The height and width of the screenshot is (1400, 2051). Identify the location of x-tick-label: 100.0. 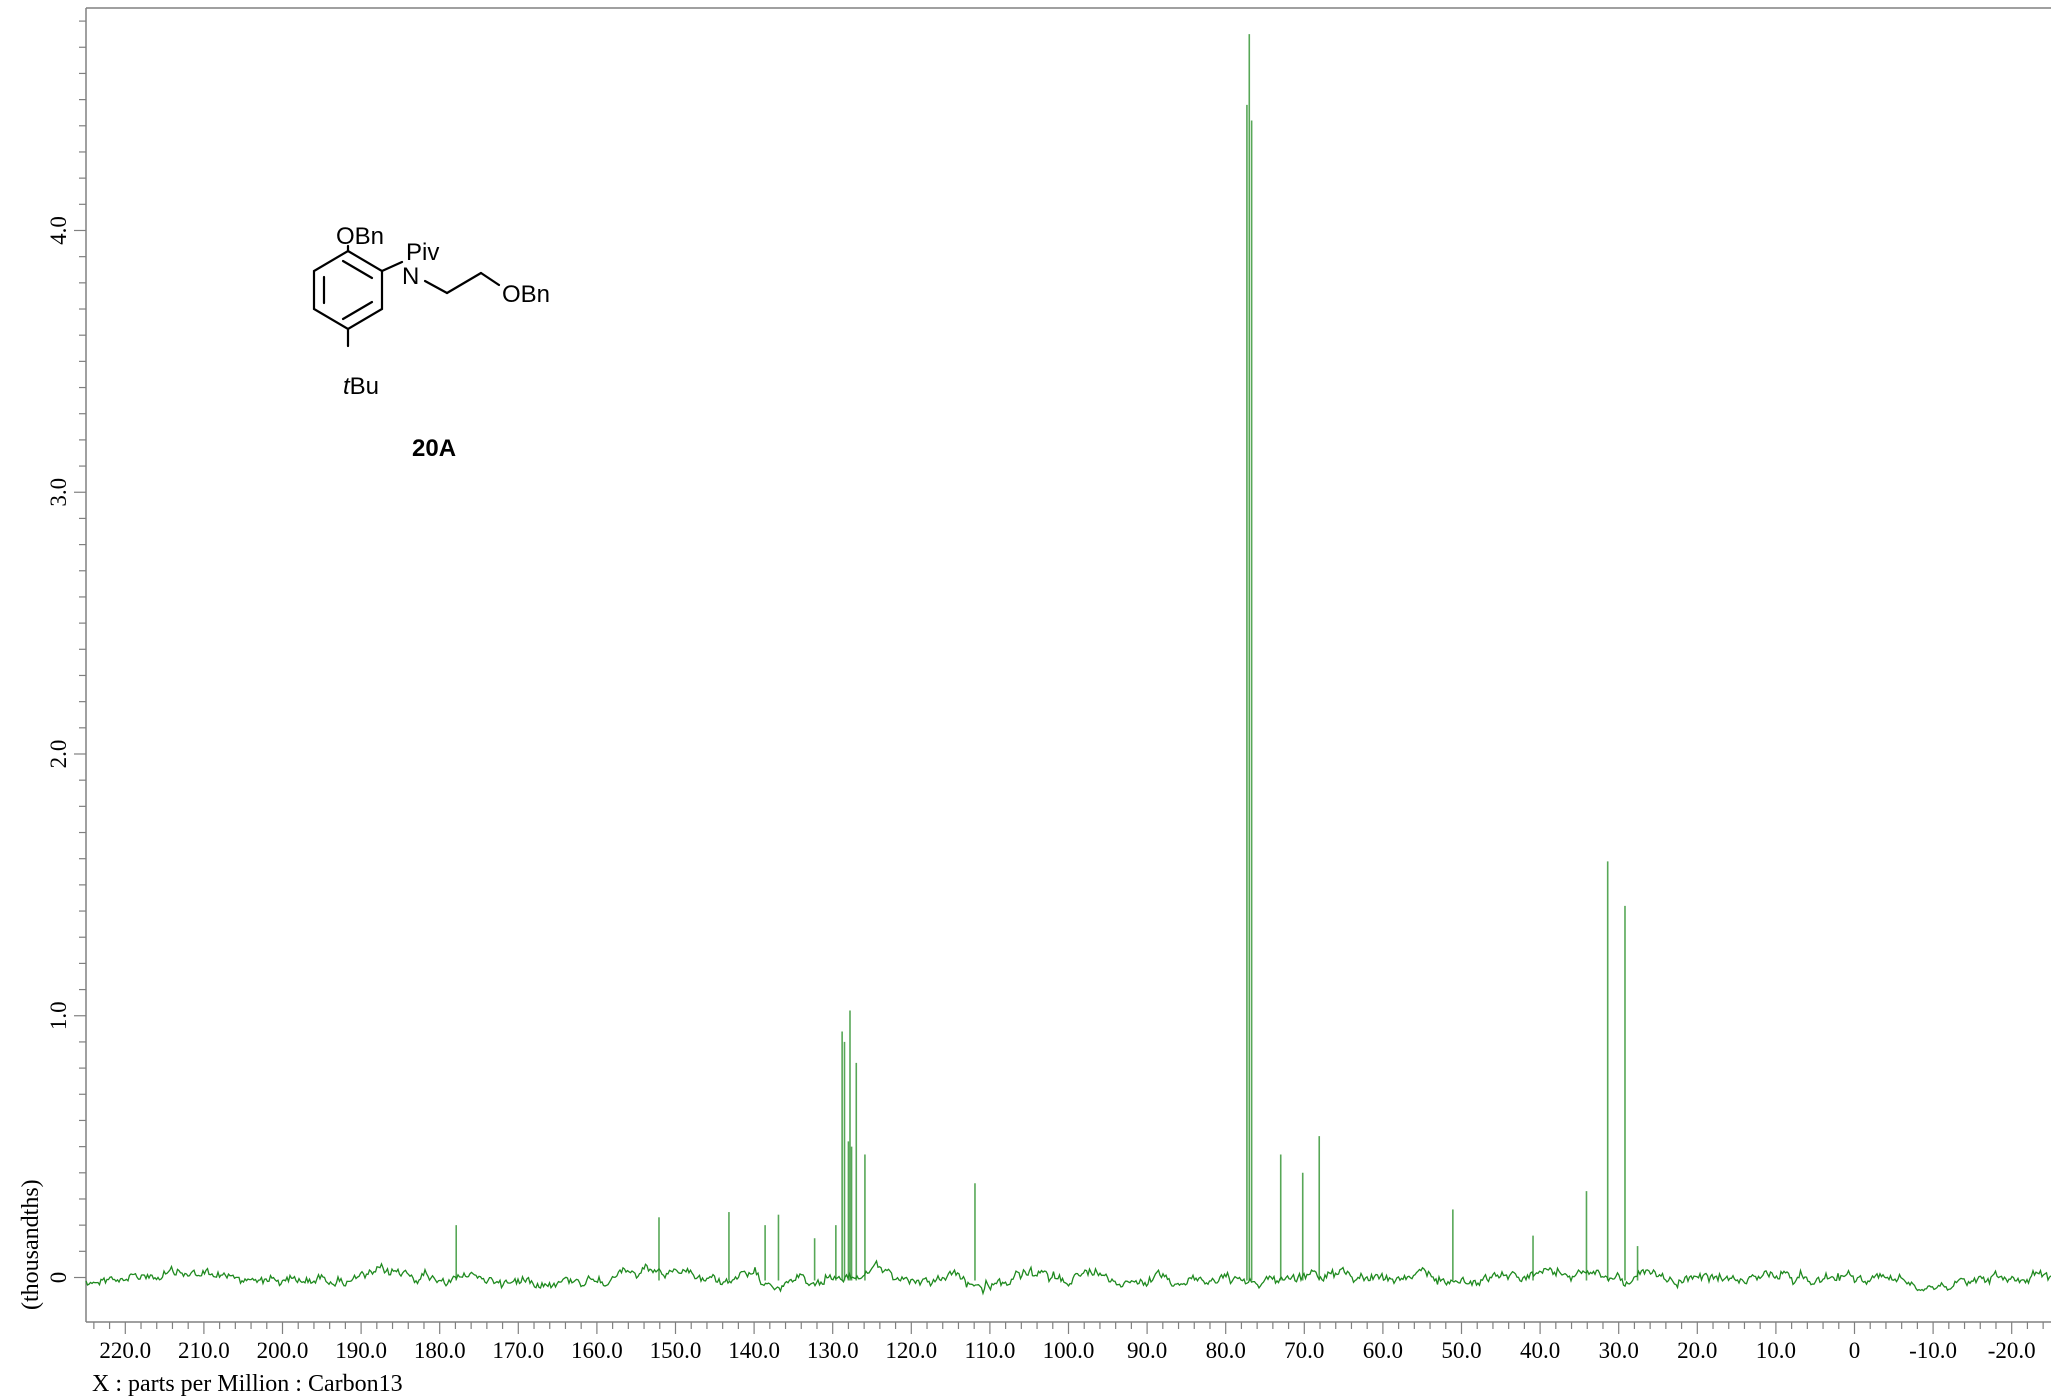
(1069, 1350).